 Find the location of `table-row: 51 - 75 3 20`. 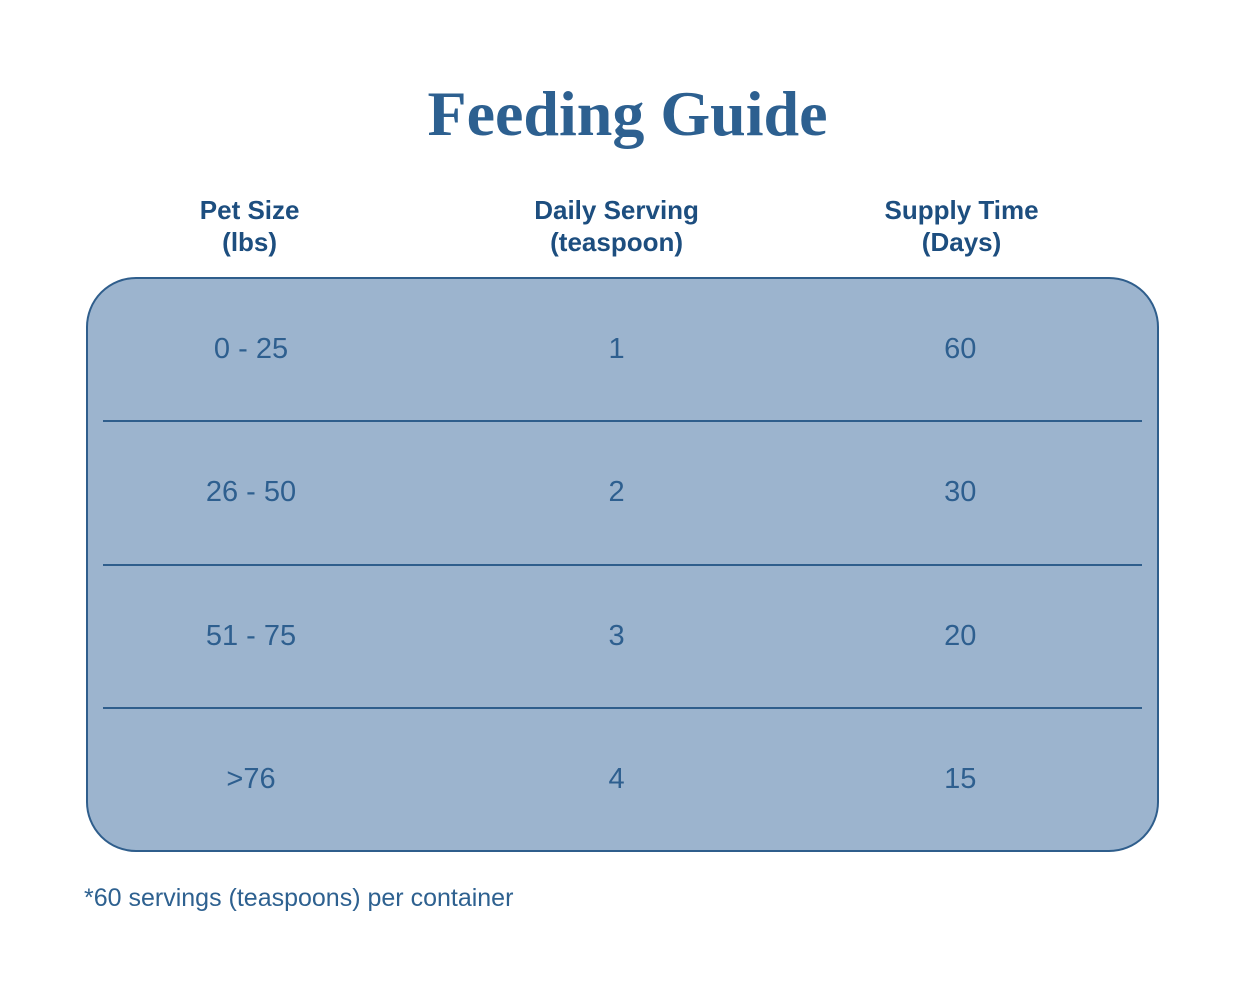

table-row: 51 - 75 3 20 is located at coordinates (622, 636).